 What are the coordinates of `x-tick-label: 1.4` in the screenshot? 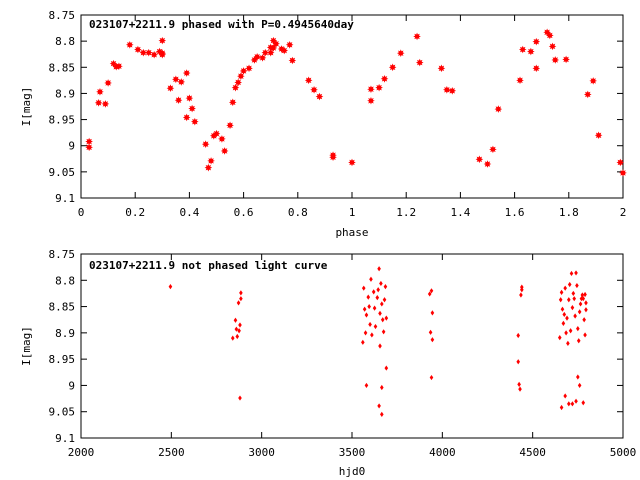 It's located at (460, 212).